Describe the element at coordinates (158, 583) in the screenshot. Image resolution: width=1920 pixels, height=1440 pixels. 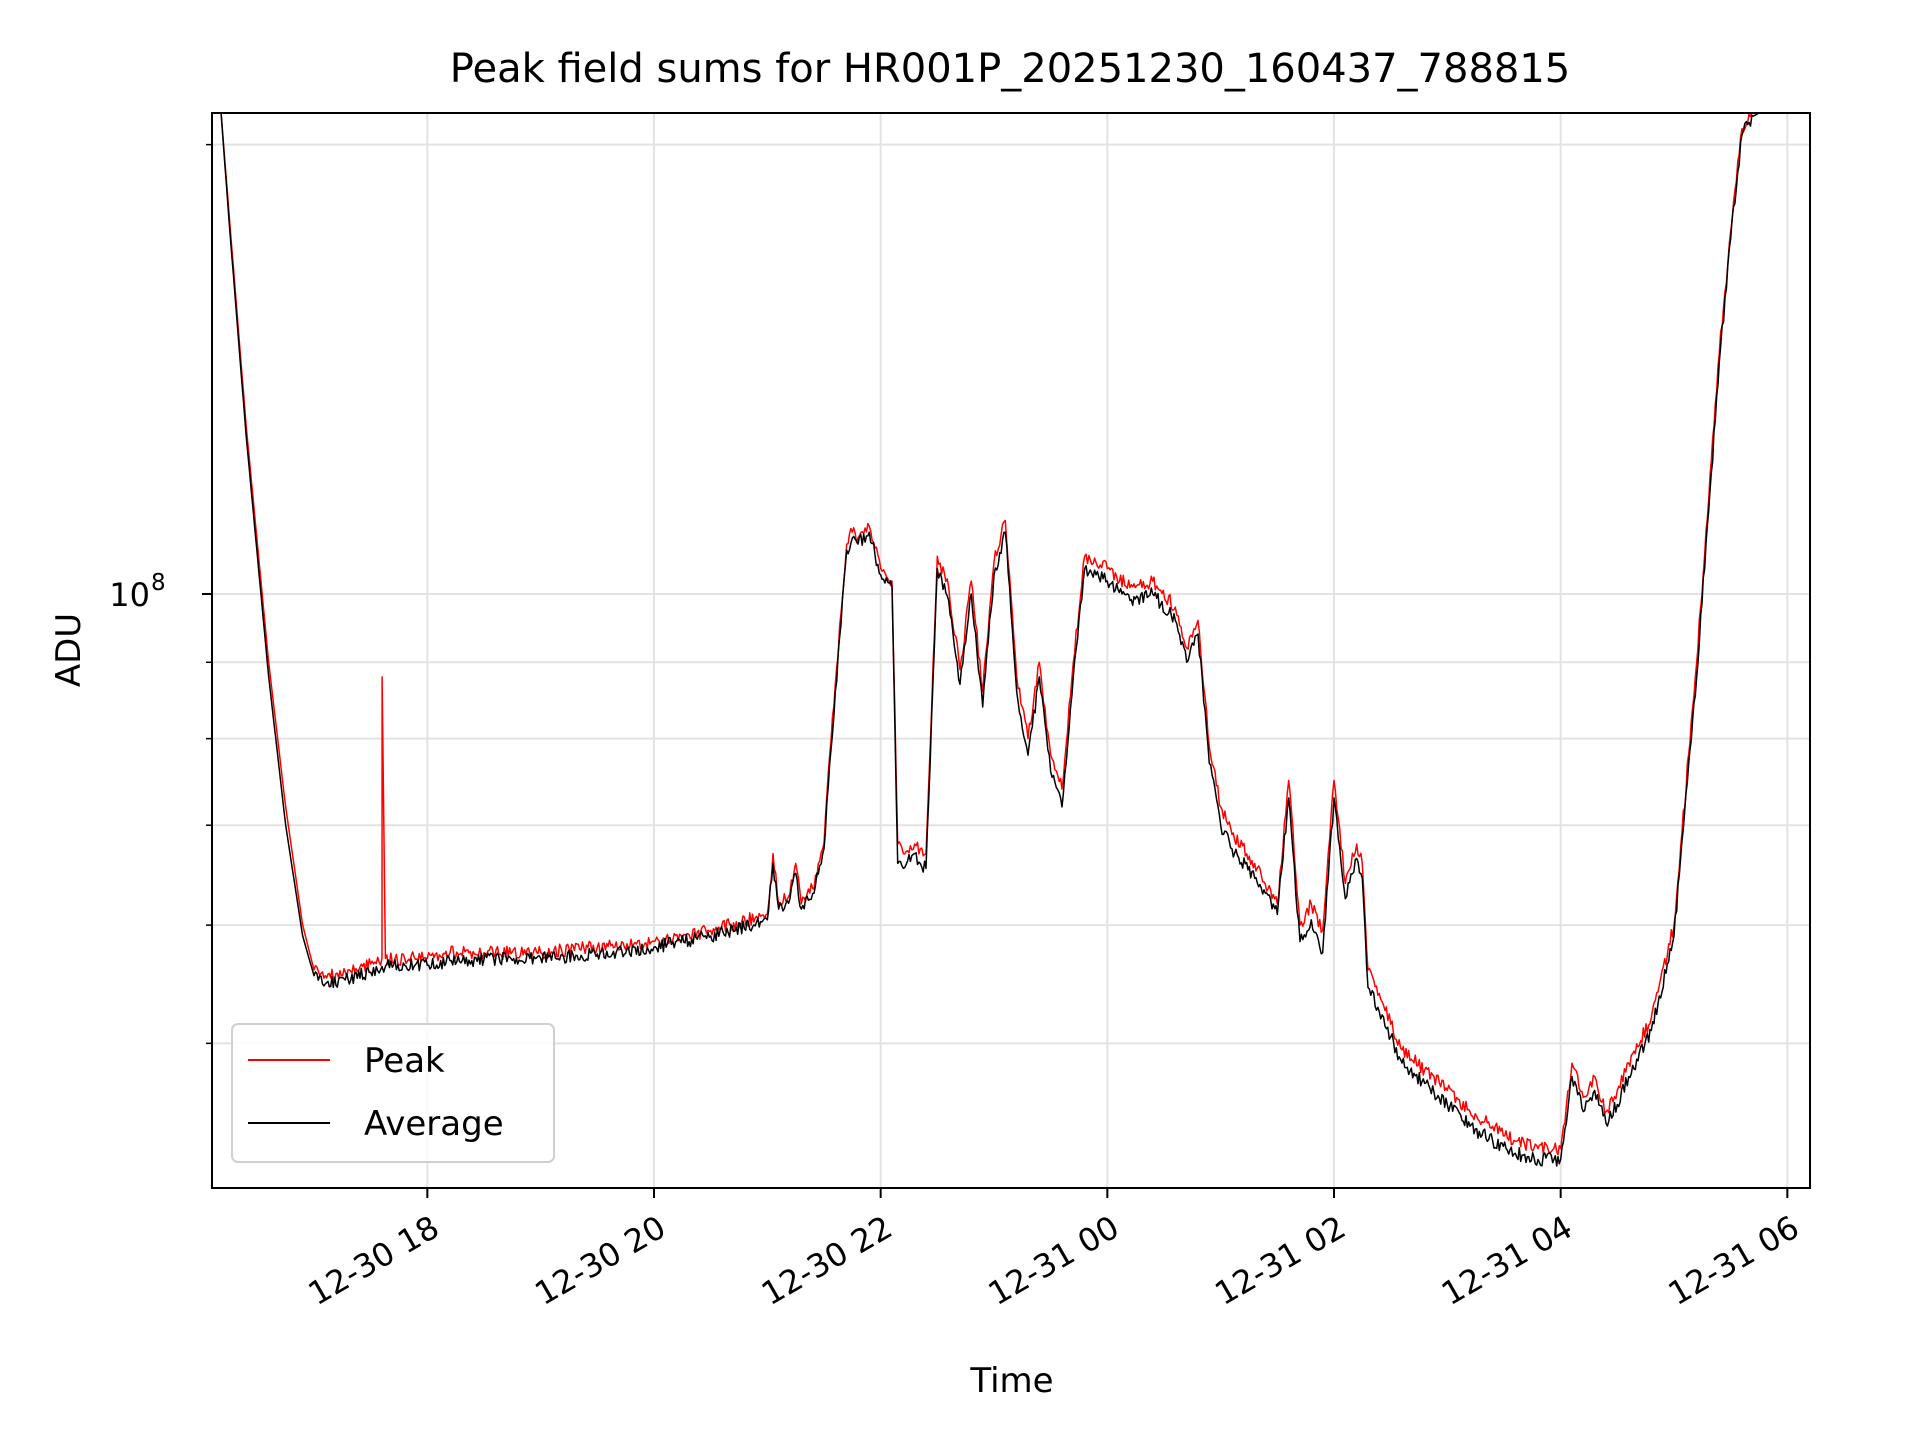
I see `y-tick-label-exponent: 8` at that location.